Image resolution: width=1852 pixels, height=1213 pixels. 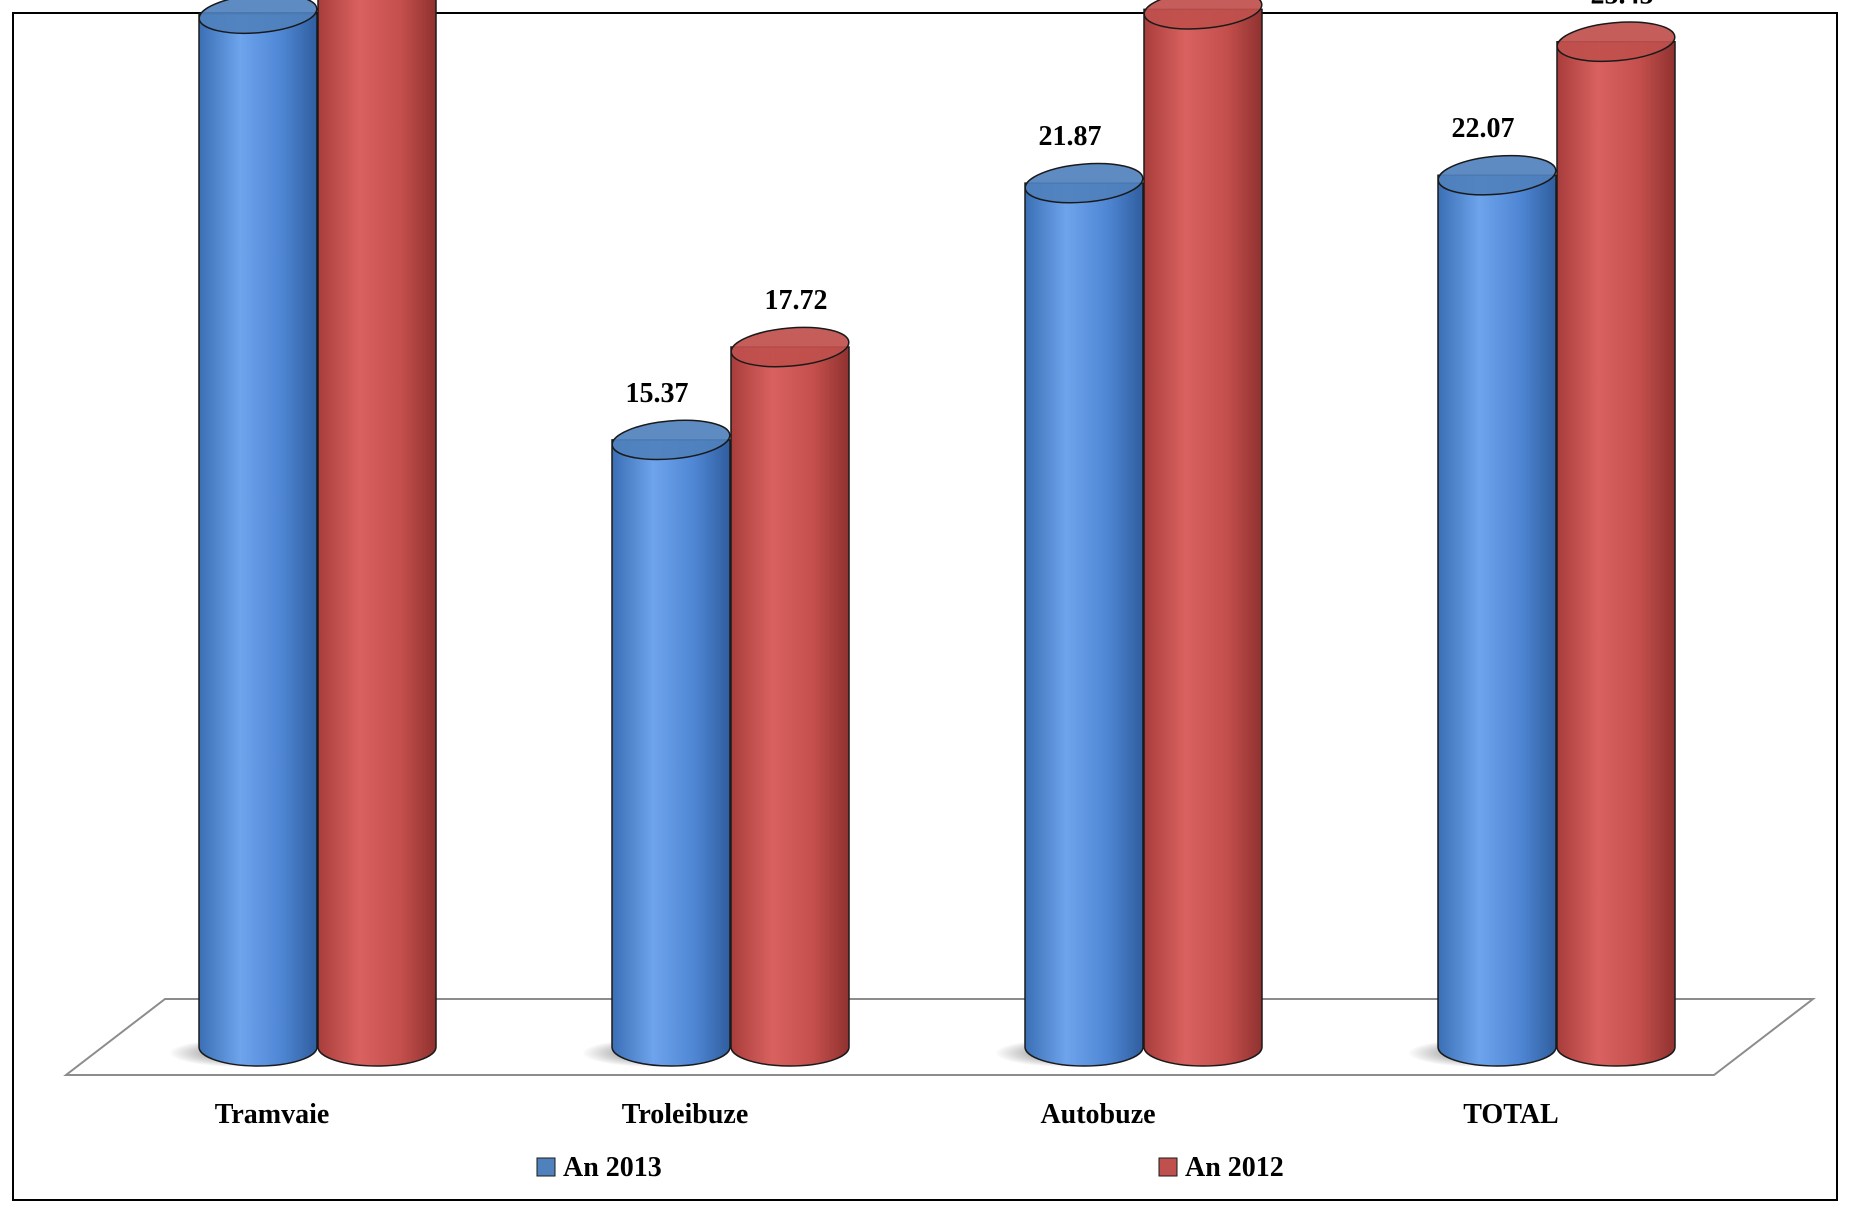 What do you see at coordinates (1168, 1167) in the screenshot?
I see `legend-swatch-an-2012` at bounding box center [1168, 1167].